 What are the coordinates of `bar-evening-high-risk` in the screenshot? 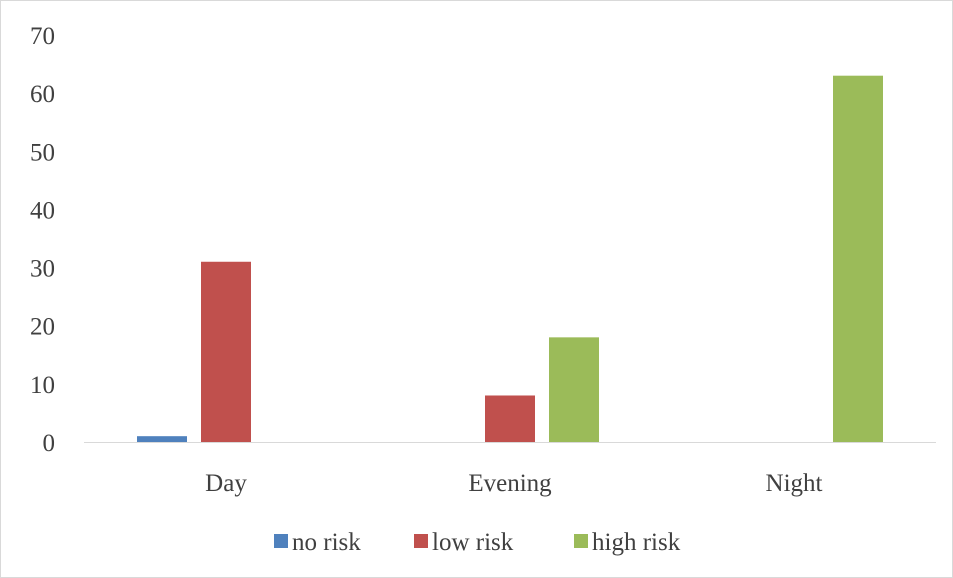 It's located at (574, 389).